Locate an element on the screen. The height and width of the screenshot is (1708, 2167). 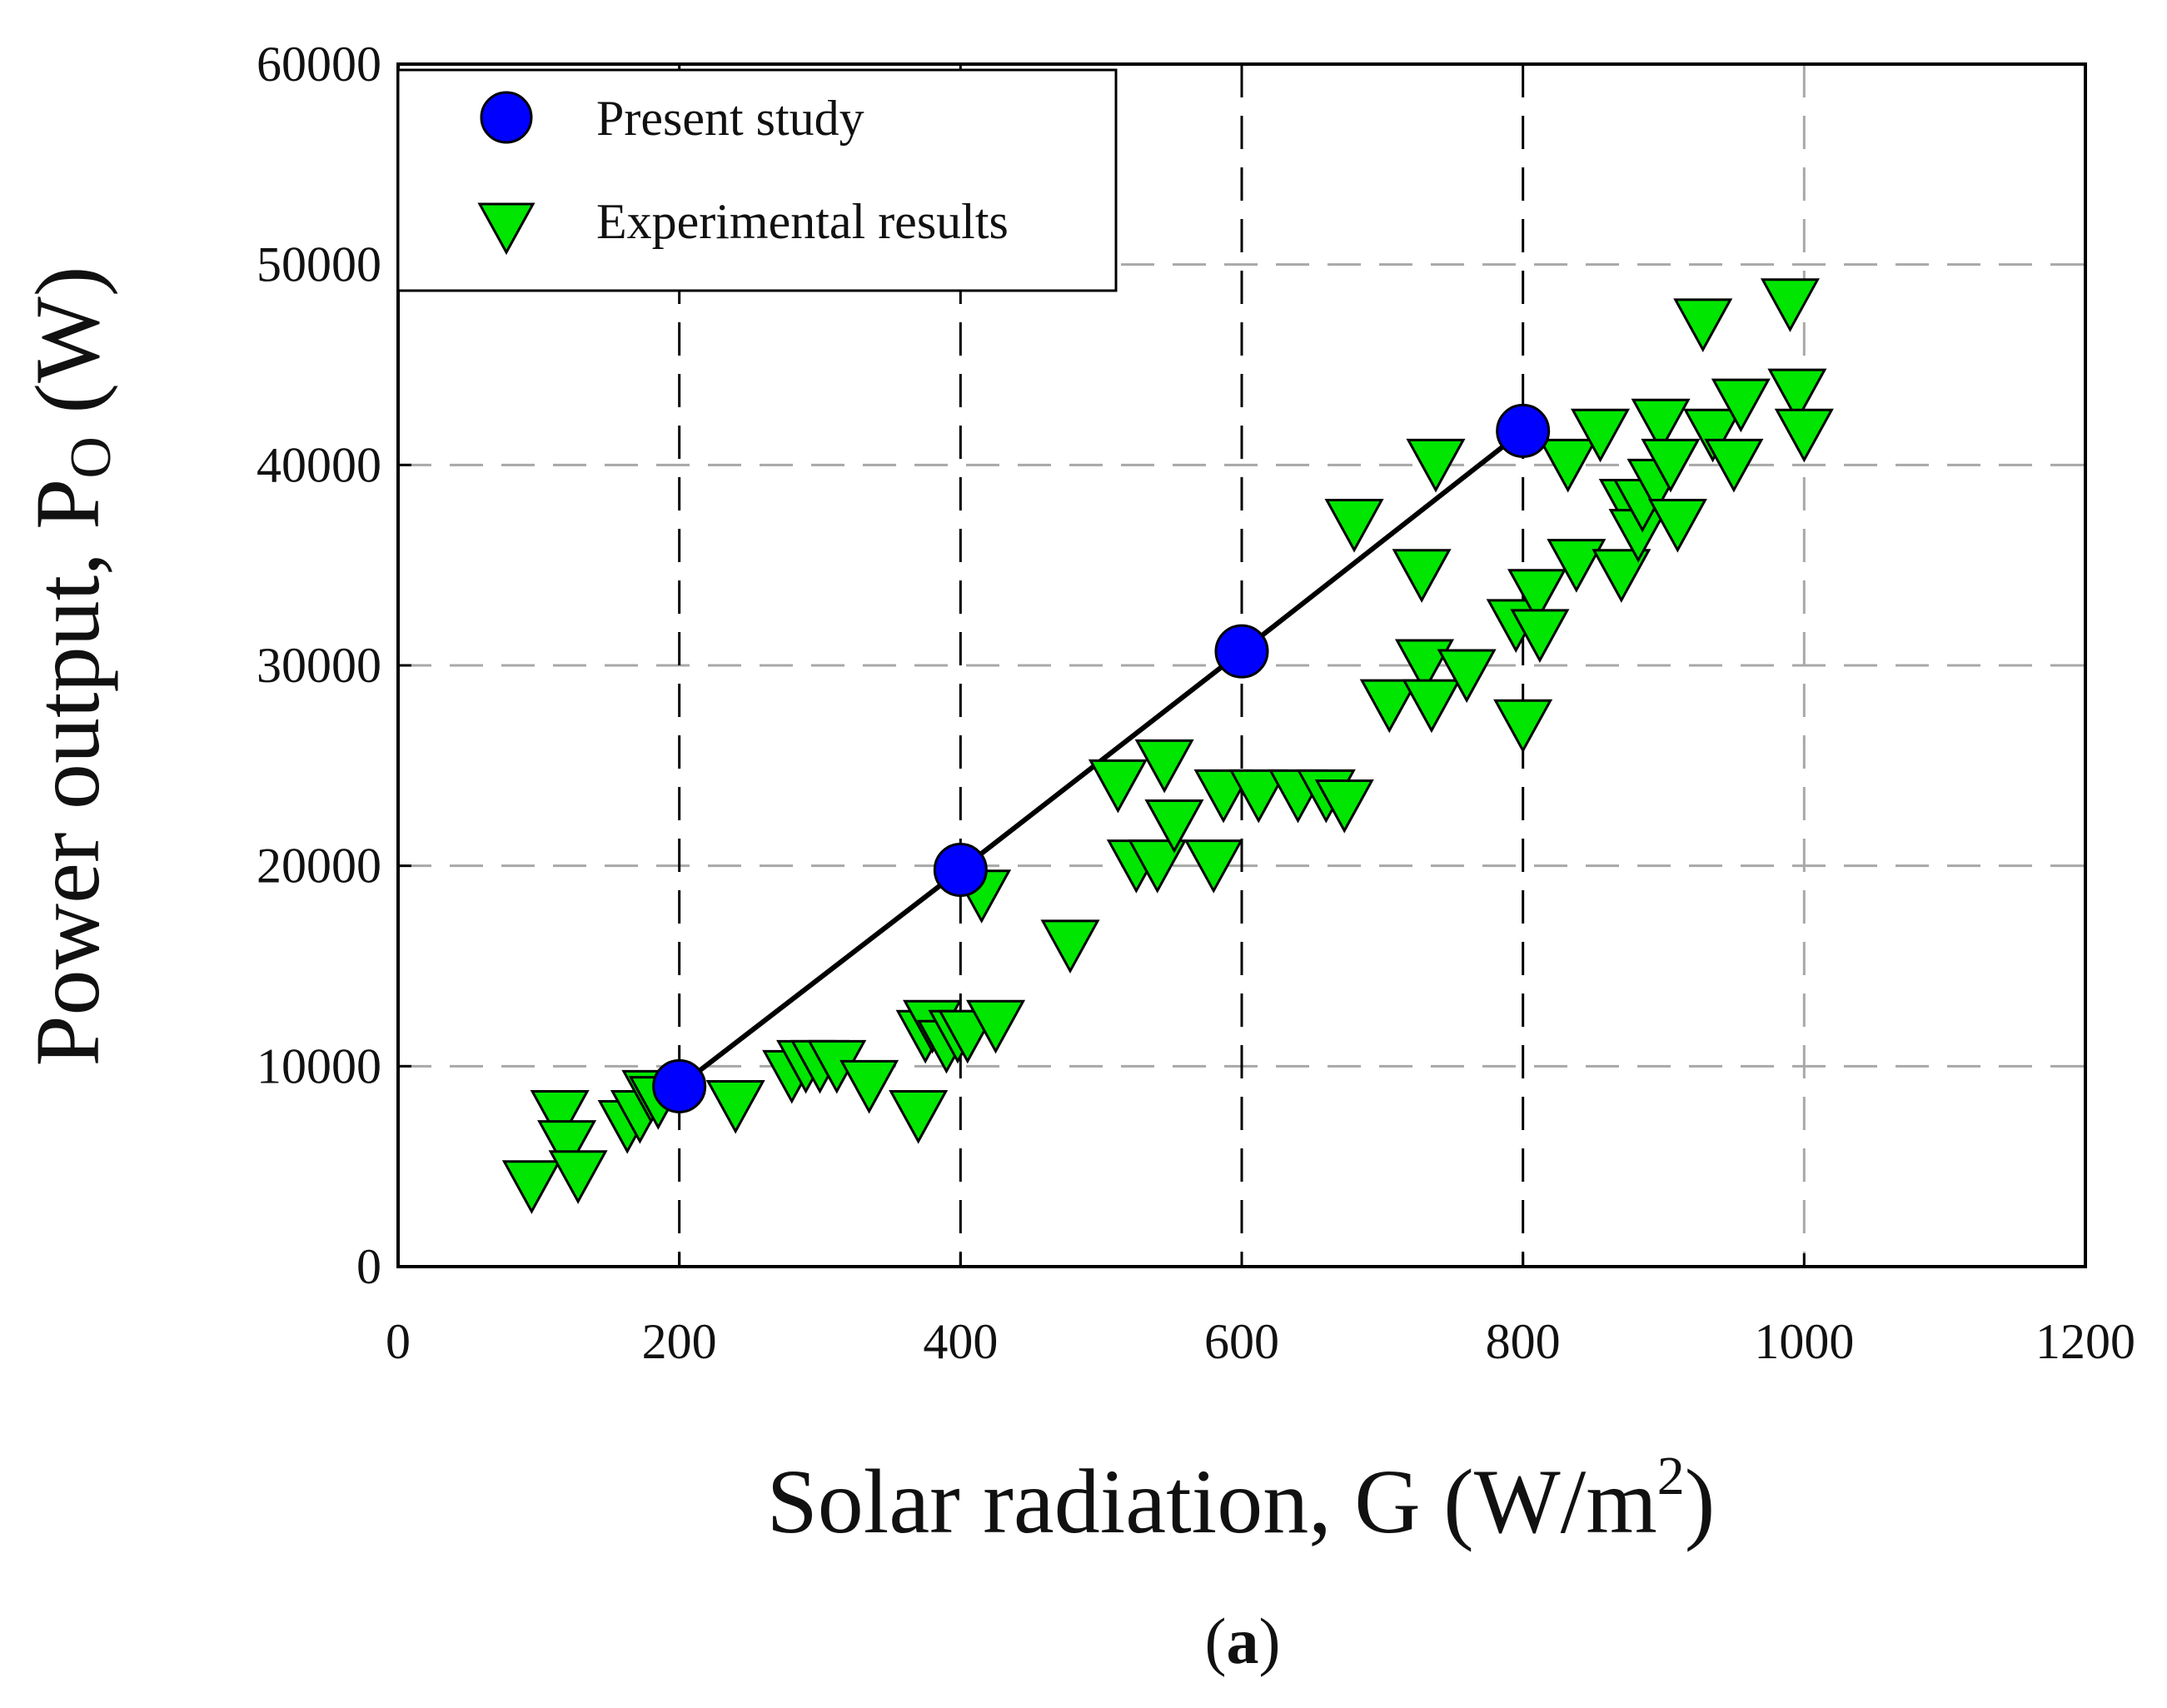
y-tick-label: 20000 is located at coordinates (319, 866).